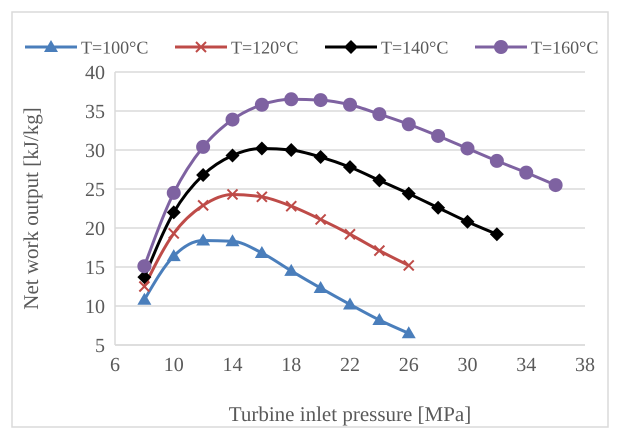 This screenshot has width=620, height=429. Describe the element at coordinates (232, 365) in the screenshot. I see `x-tick-label: 14` at that location.